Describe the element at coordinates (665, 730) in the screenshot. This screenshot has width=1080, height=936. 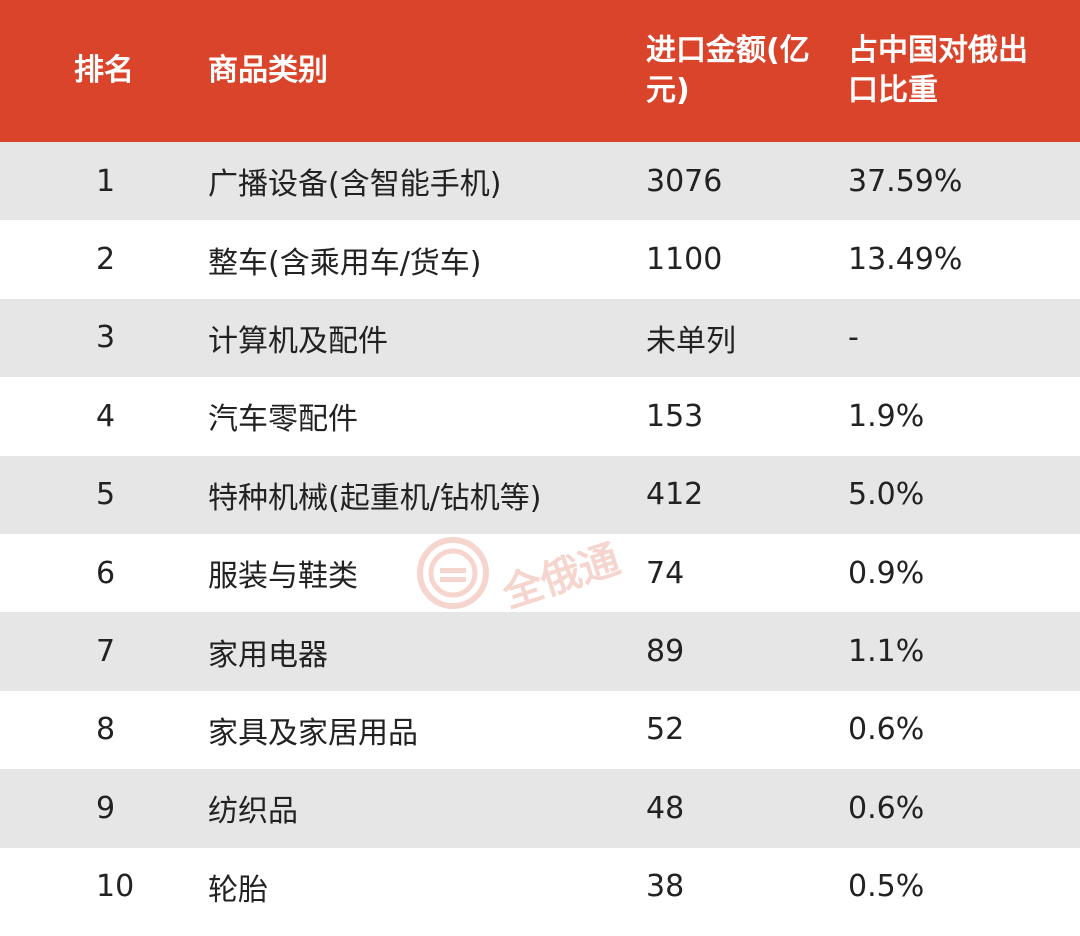
I see `amount-cell: 52` at that location.